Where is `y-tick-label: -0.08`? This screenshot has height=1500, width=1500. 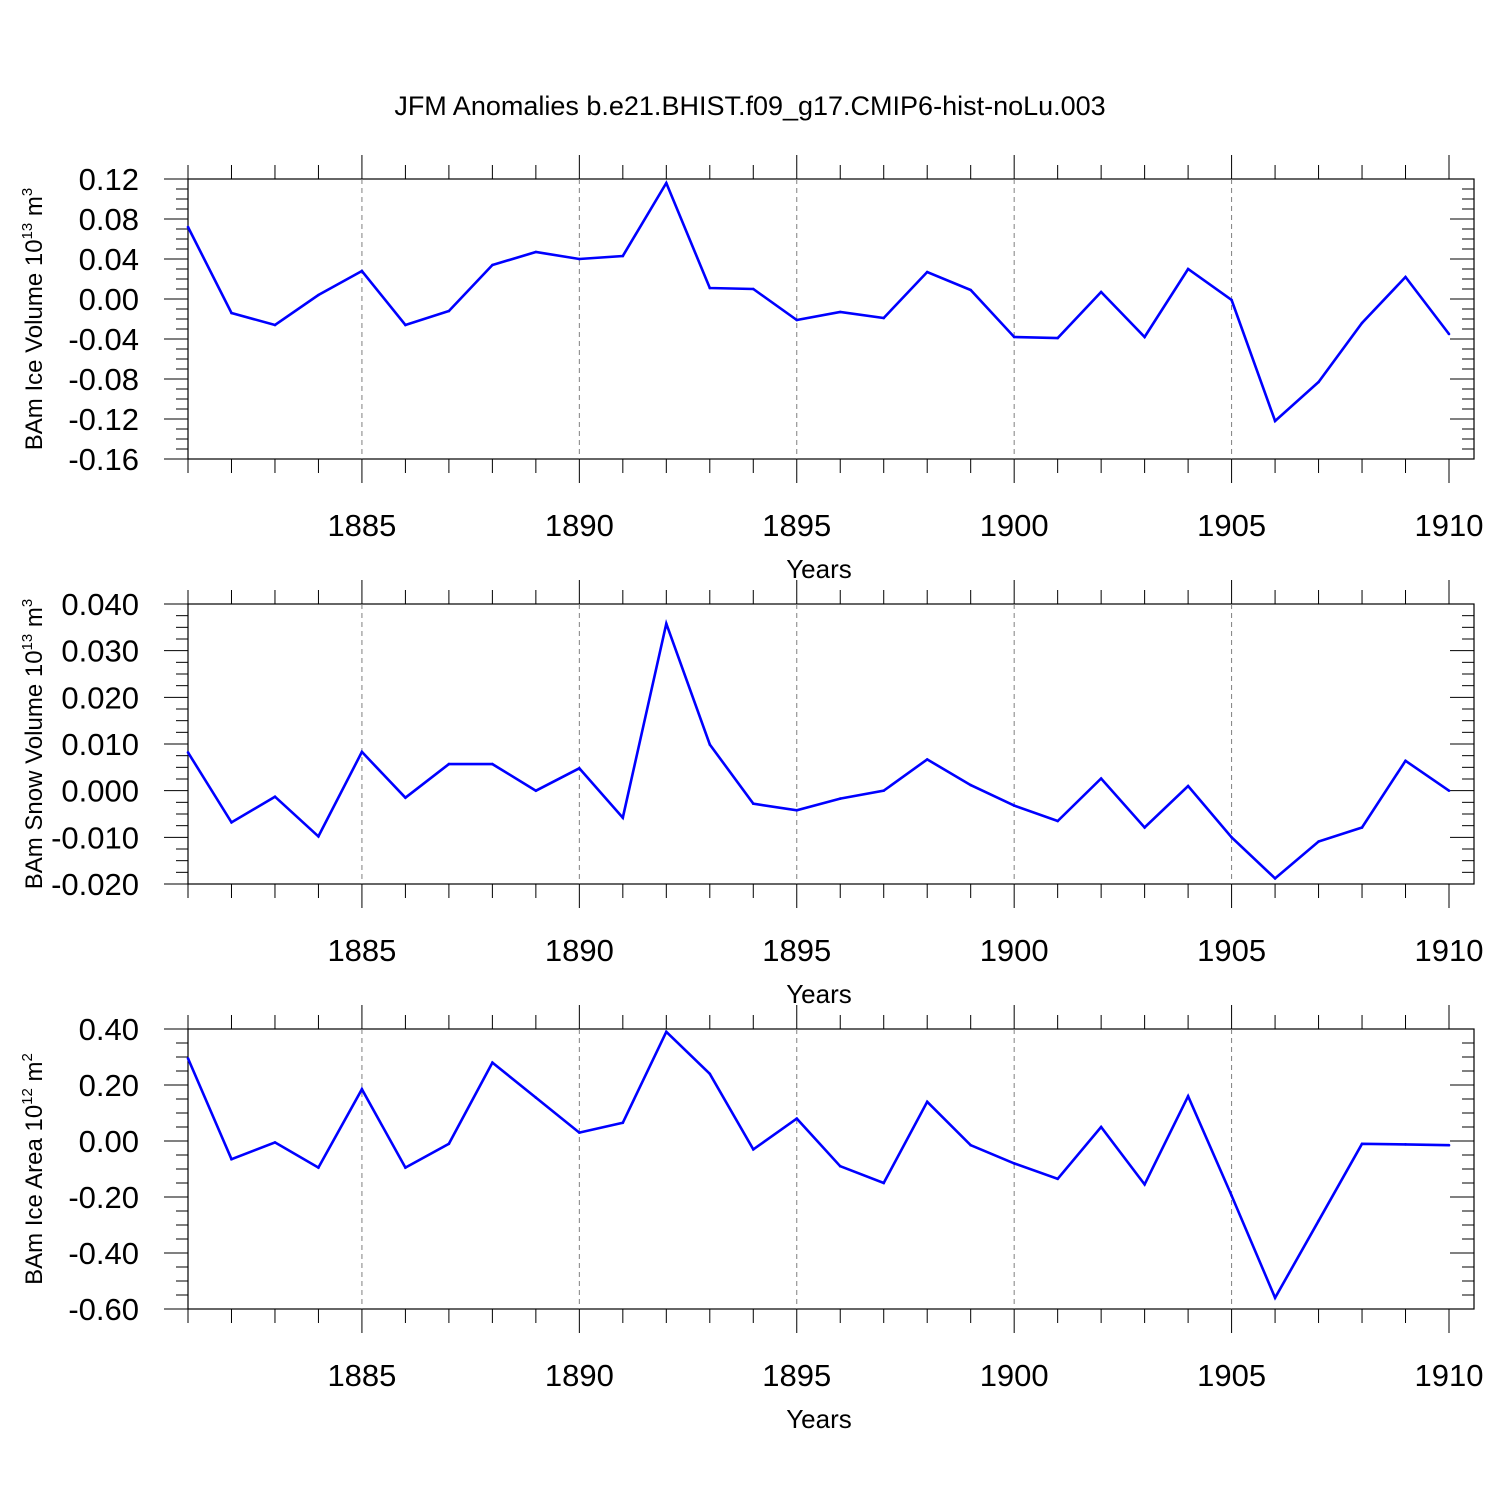 y-tick-label: -0.08 is located at coordinates (103, 379).